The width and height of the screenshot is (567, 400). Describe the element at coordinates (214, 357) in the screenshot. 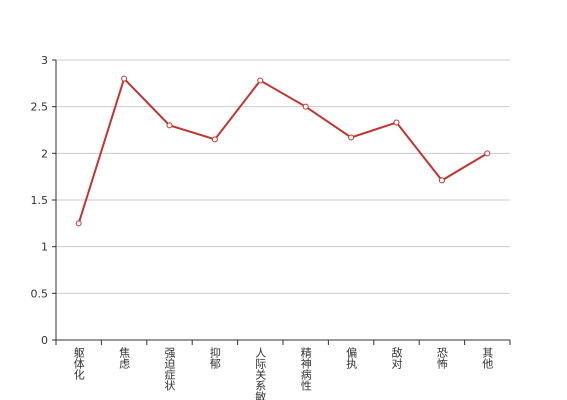

I see `x-tick-label: 抑郁` at that location.